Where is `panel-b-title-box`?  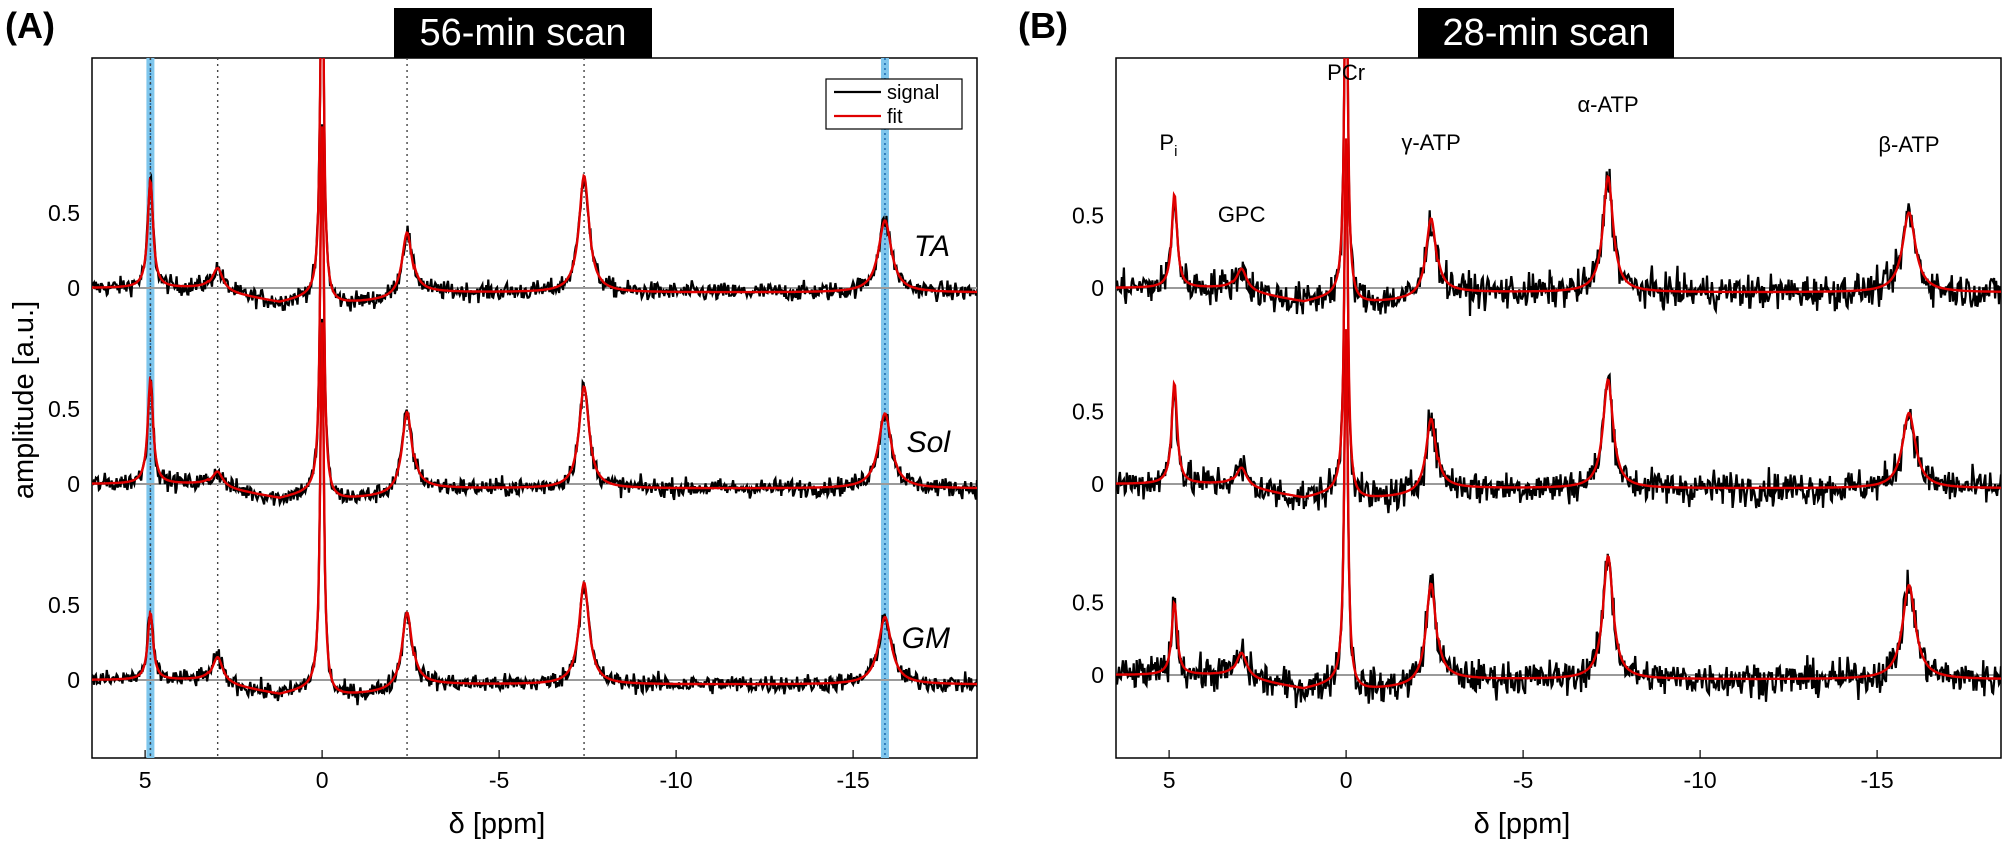
panel-b-title-box is located at coordinates (1546, 33).